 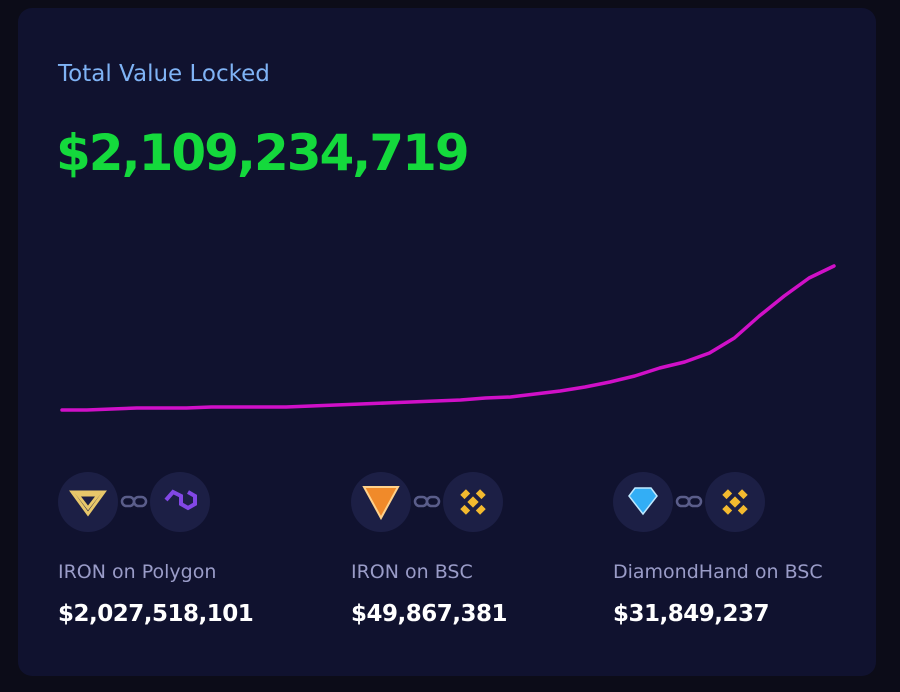 What do you see at coordinates (412, 572) in the screenshot?
I see `pool-label: IRON on BSC` at bounding box center [412, 572].